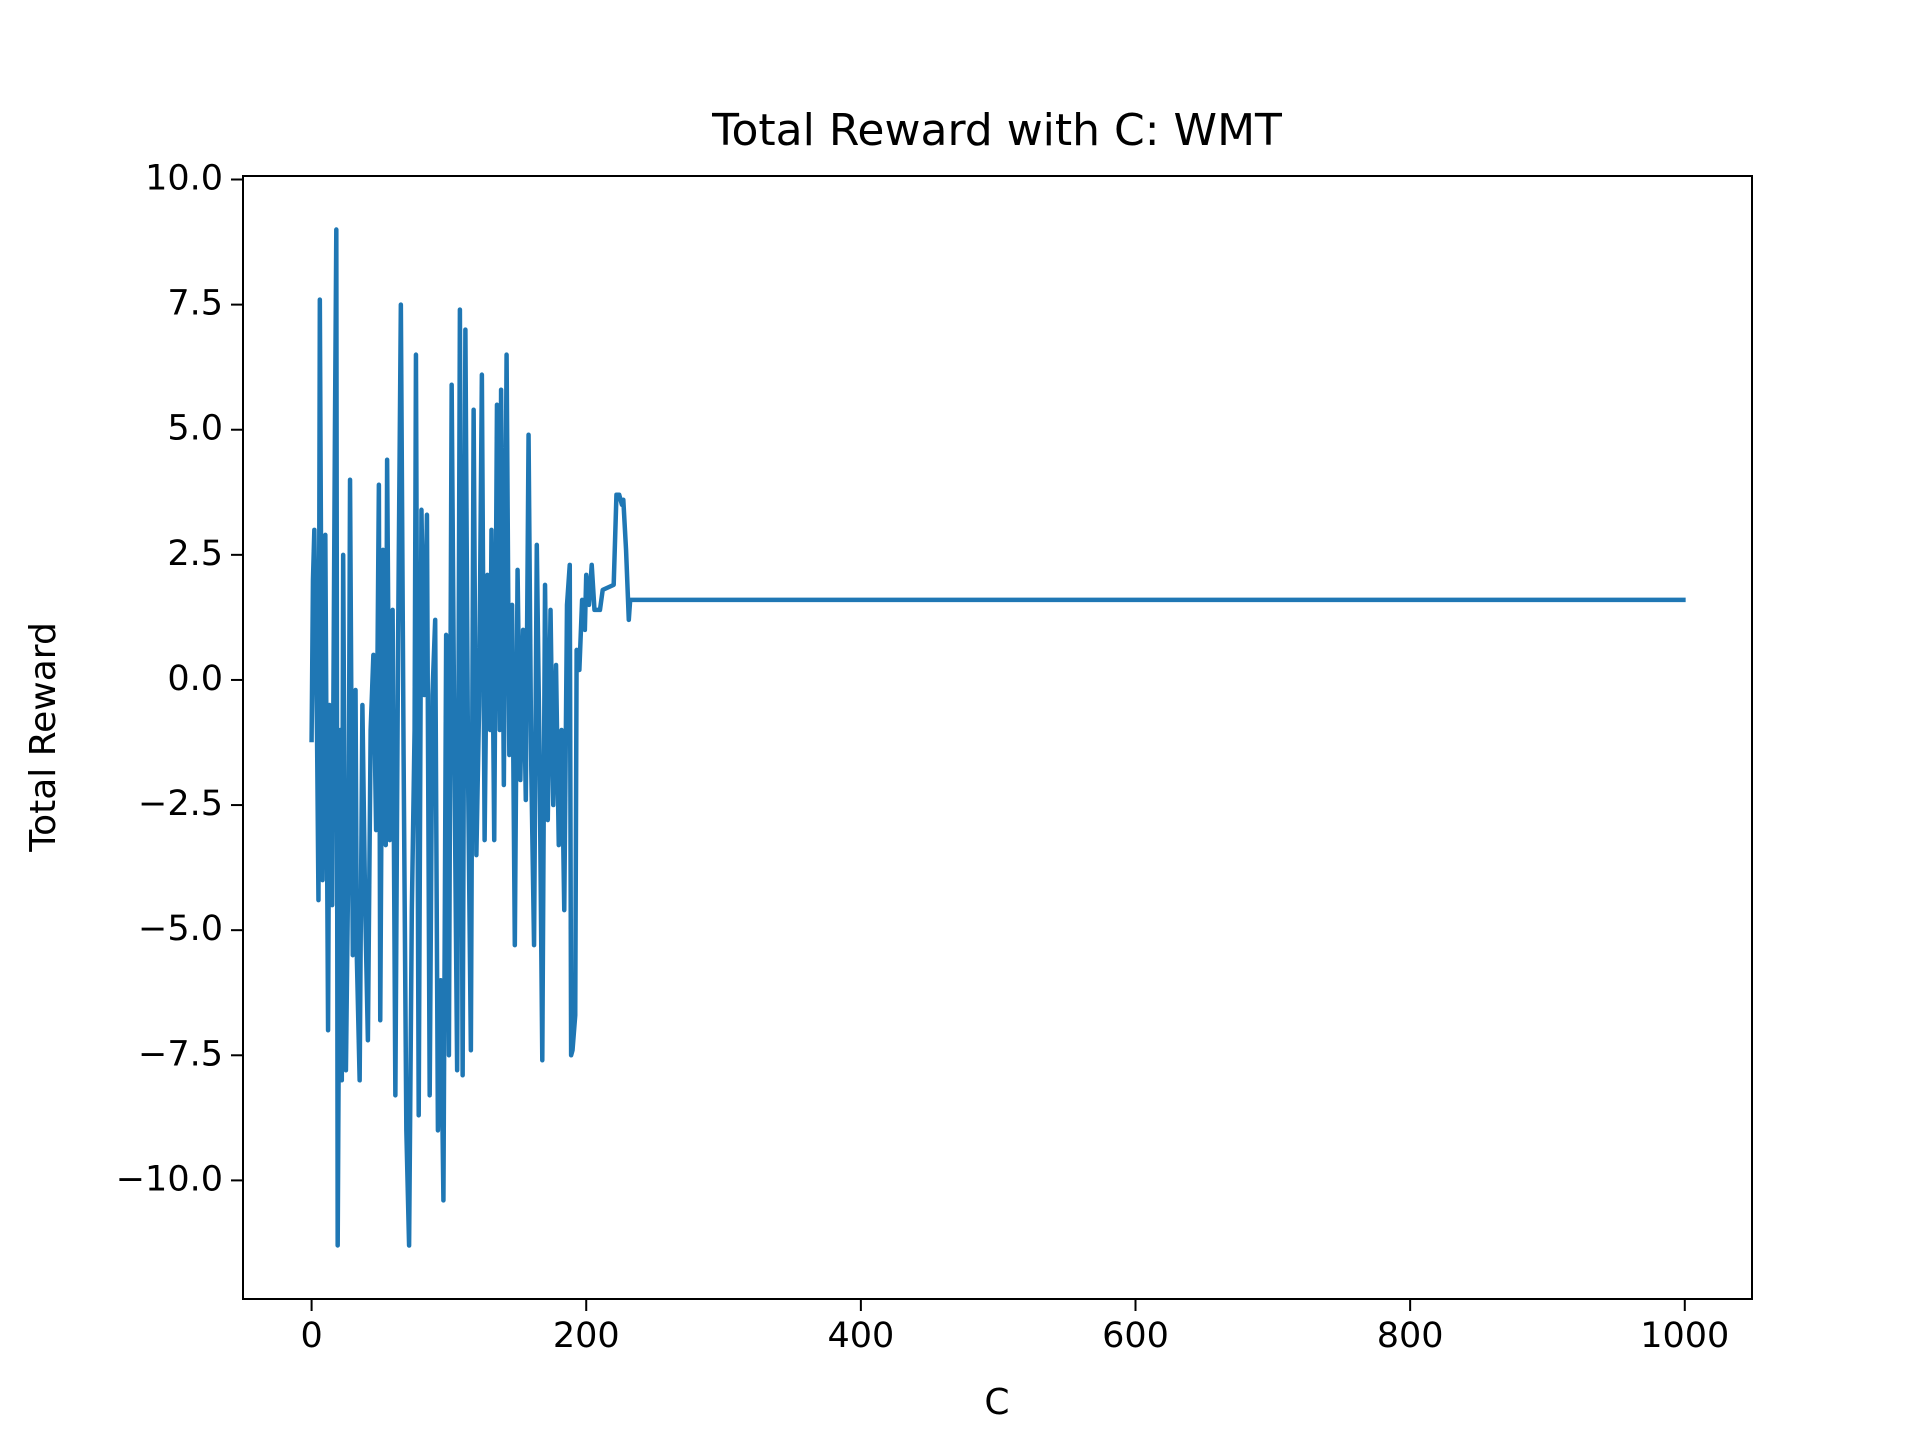  Describe the element at coordinates (996, 1402) in the screenshot. I see `x-axis-label: C` at that location.